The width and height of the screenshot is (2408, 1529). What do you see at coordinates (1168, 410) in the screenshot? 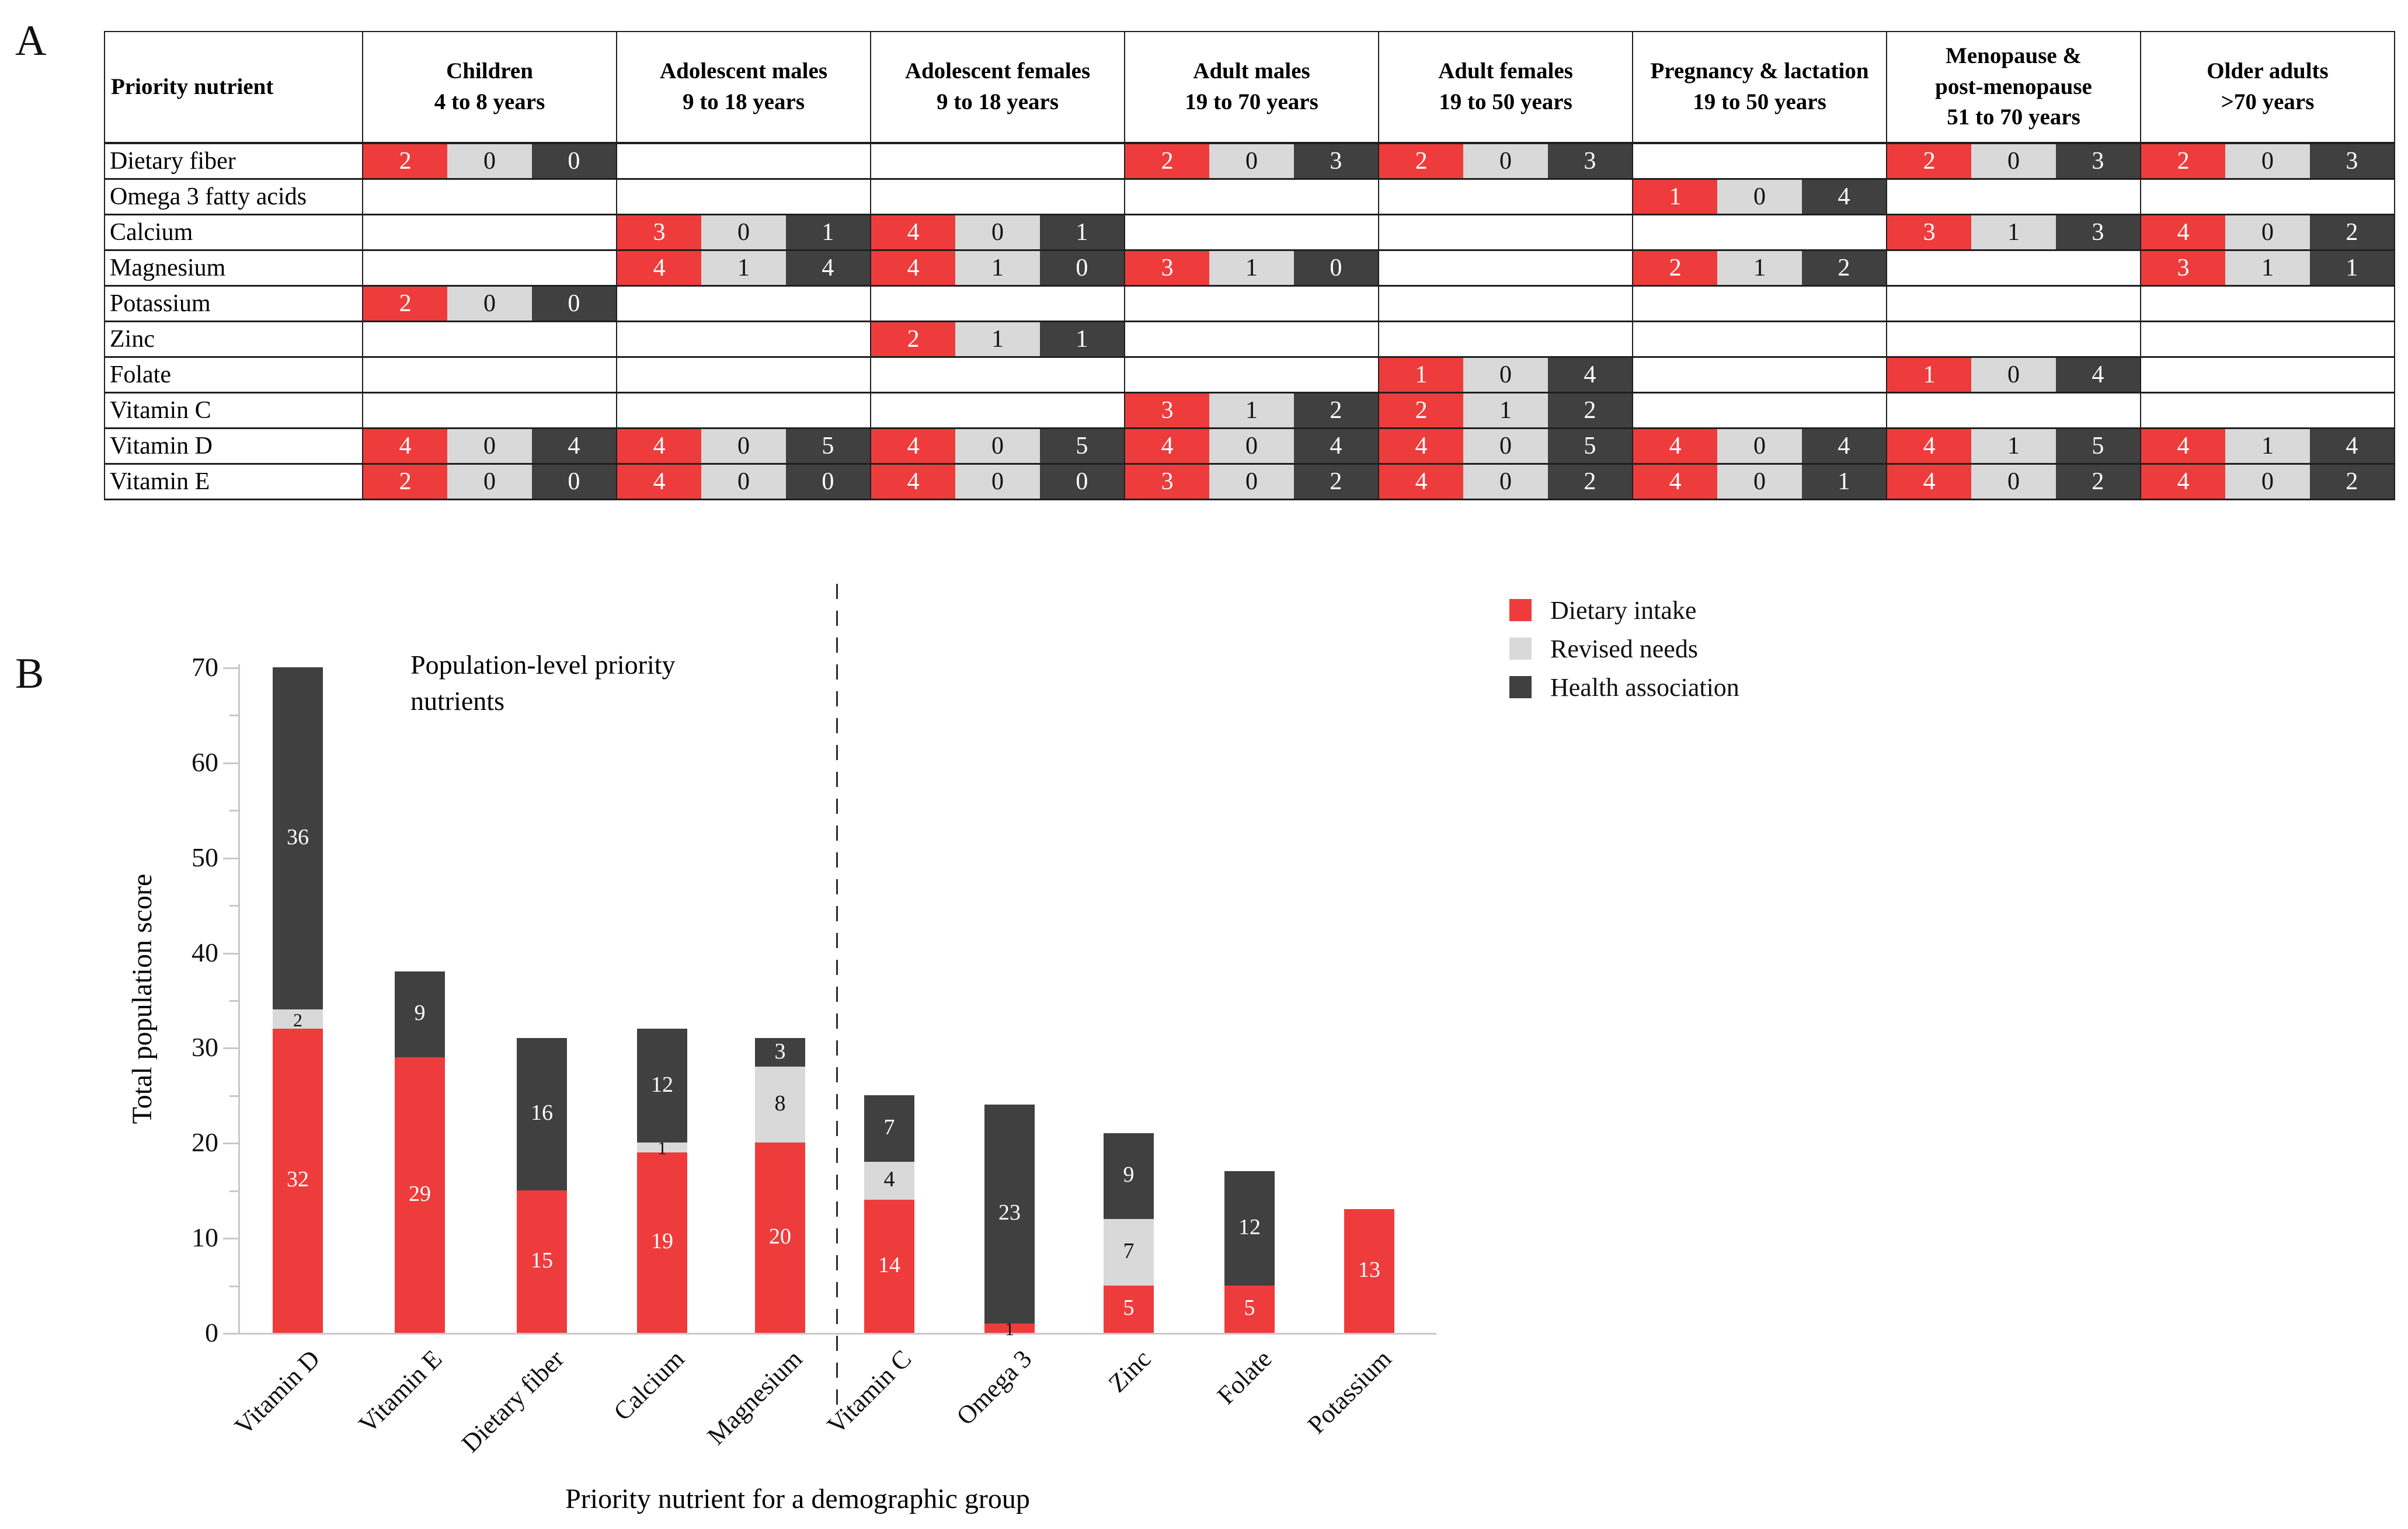
I see `dietary-intake-score: 3` at bounding box center [1168, 410].